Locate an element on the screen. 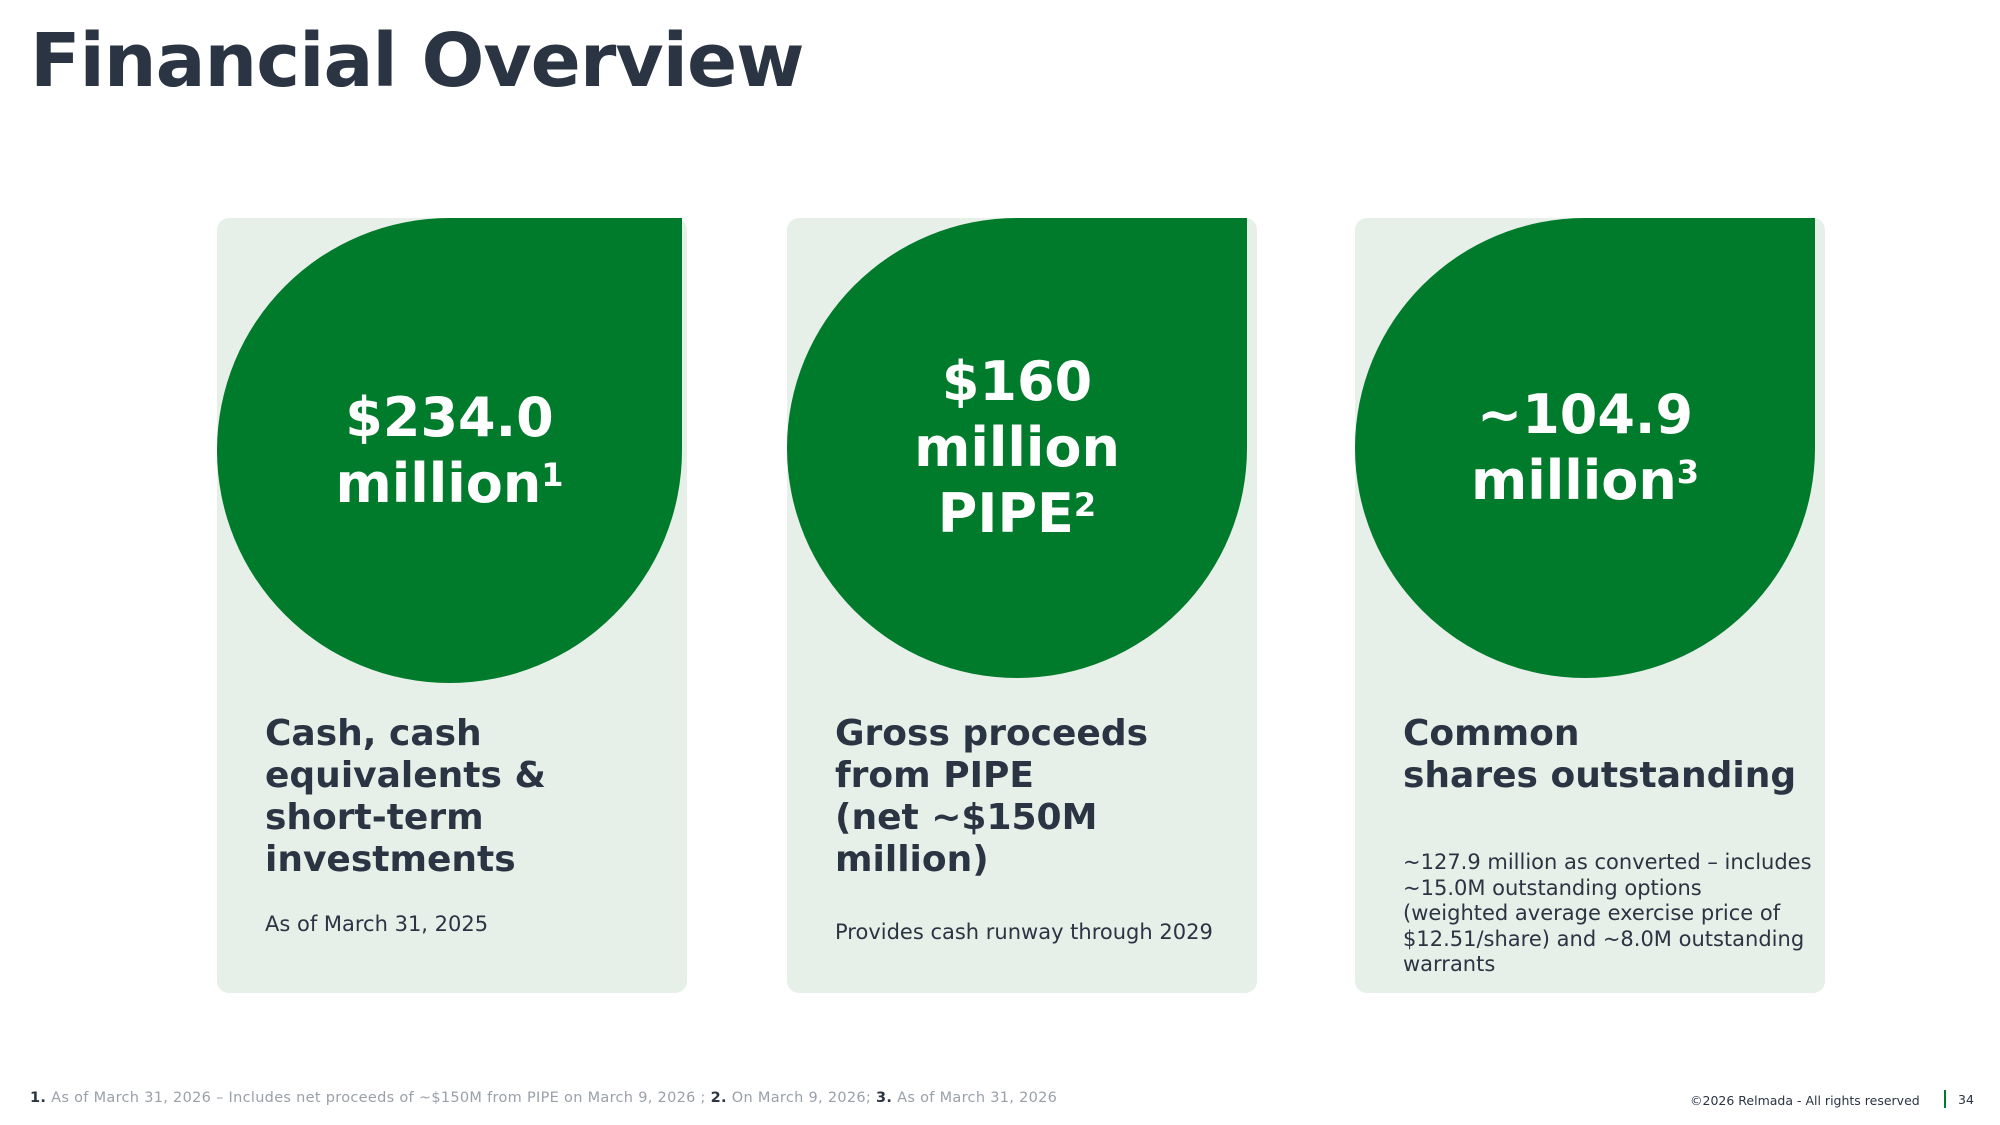 The height and width of the screenshot is (1125, 2000). footer-divider is located at coordinates (1945, 1099).